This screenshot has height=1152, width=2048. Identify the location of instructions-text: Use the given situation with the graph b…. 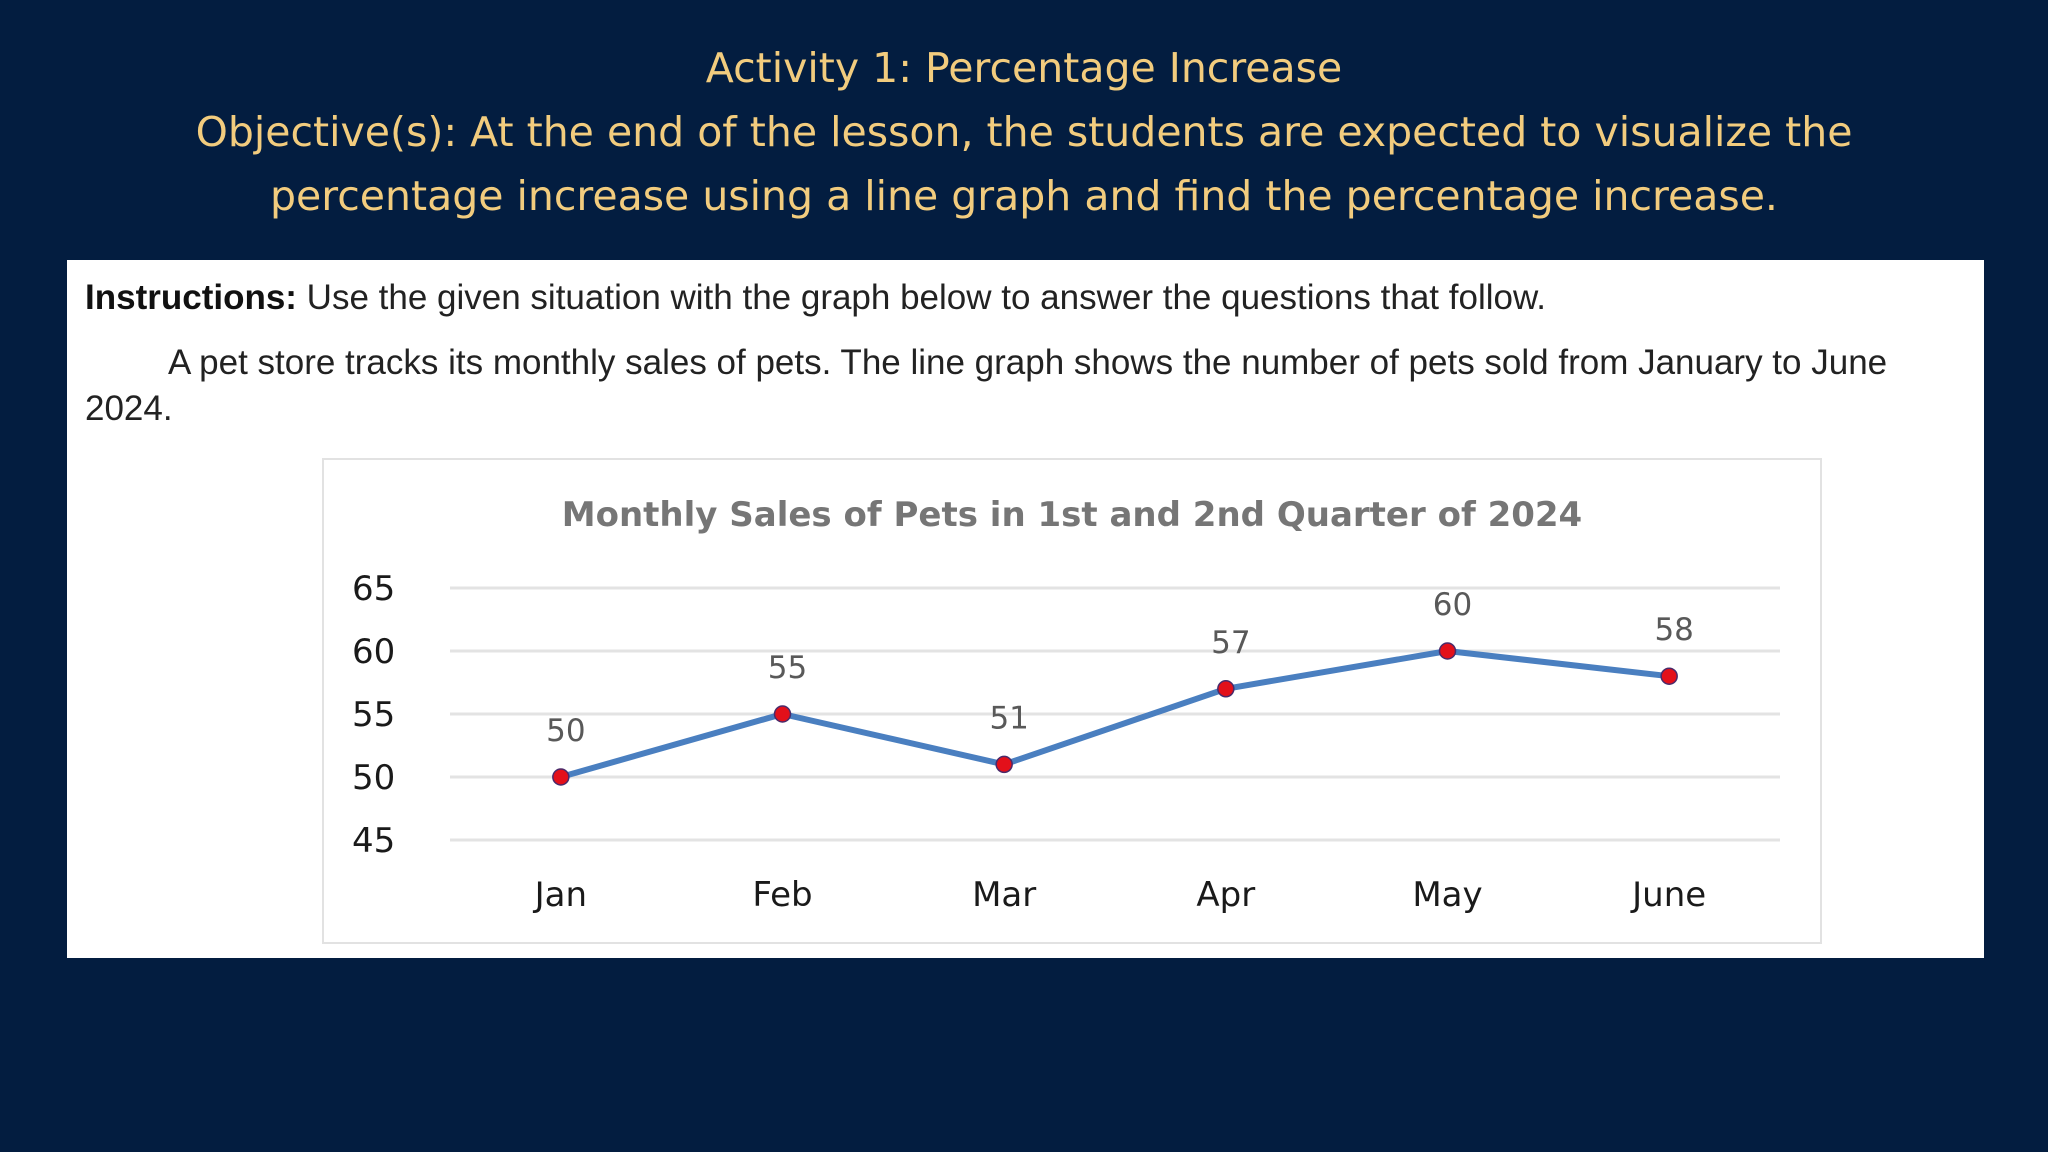
(921, 297).